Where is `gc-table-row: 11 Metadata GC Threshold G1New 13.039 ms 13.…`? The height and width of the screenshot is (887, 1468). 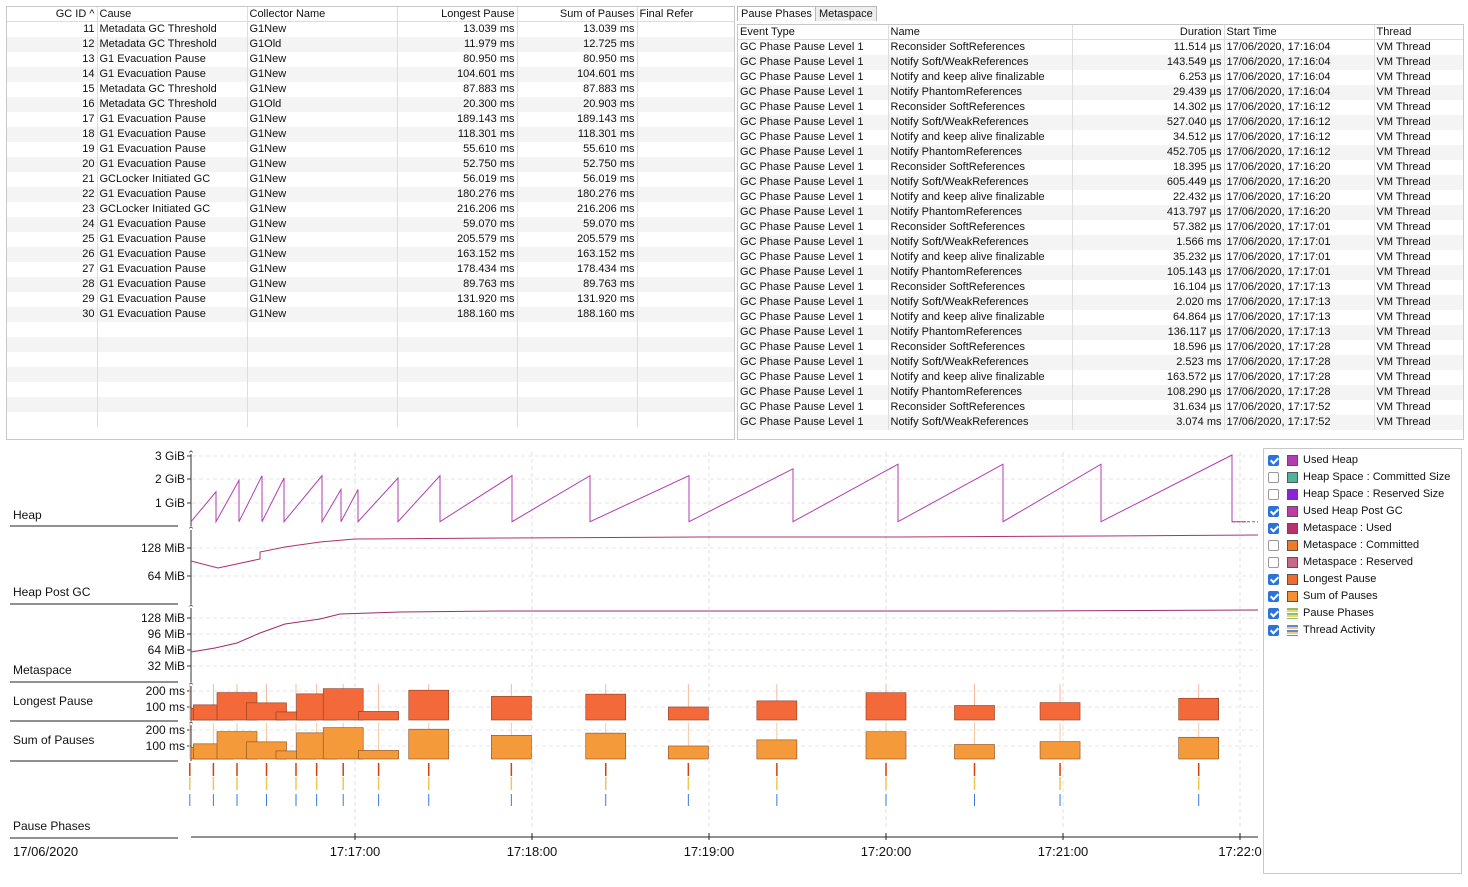
gc-table-row: 11 Metadata GC Threshold G1New 13.039 ms 13.… is located at coordinates (370, 29).